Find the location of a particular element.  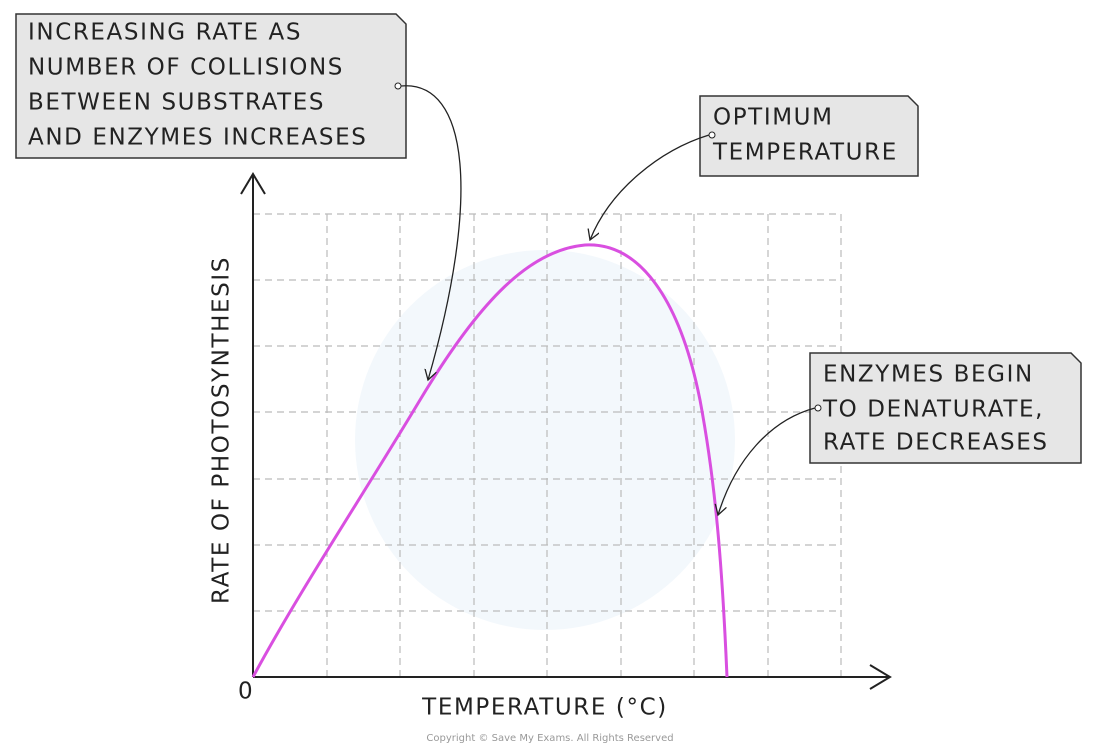

annotation-text: TO DENATURATE, is located at coordinates (933, 410).